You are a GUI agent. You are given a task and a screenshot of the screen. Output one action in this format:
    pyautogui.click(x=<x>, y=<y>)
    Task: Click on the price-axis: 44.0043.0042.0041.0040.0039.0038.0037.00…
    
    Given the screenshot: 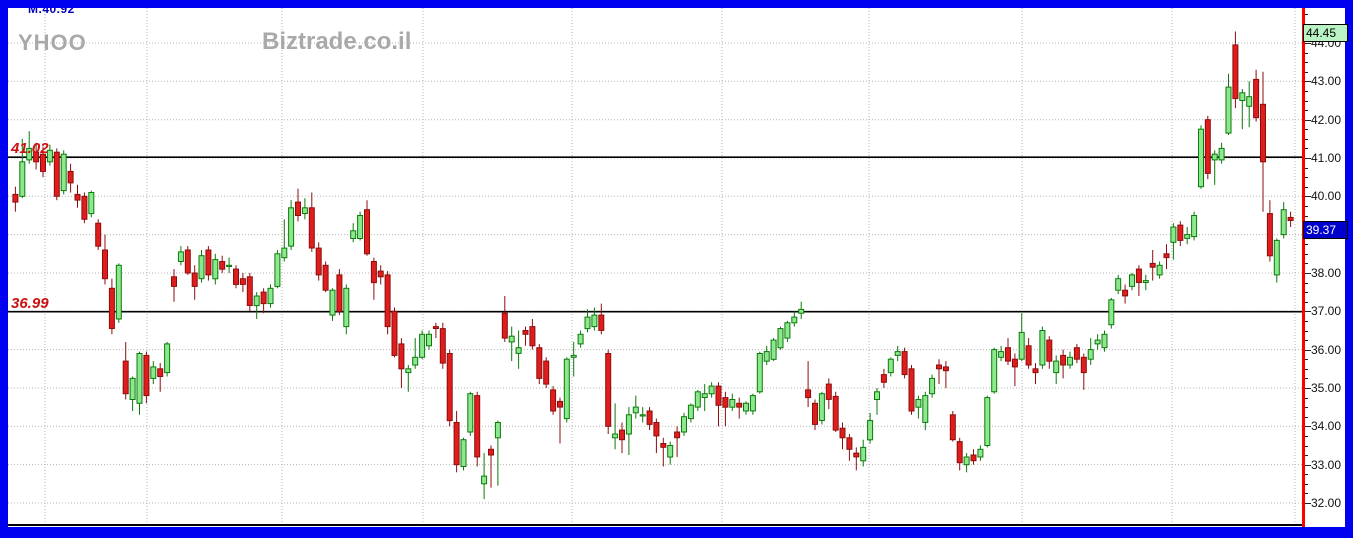 What is the action you would take?
    pyautogui.click(x=1325, y=267)
    